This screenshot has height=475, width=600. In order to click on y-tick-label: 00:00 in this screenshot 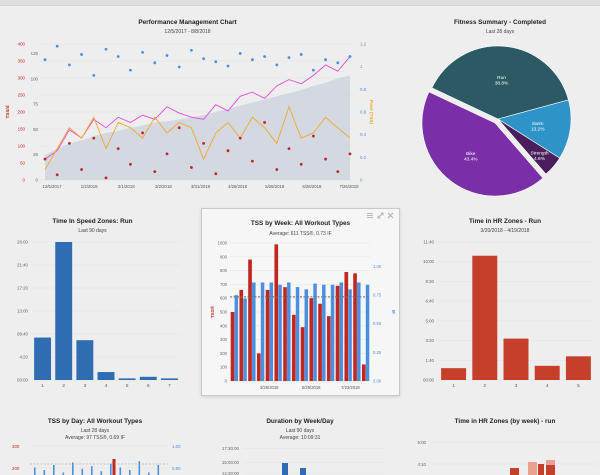, I will do `click(23, 380)`.